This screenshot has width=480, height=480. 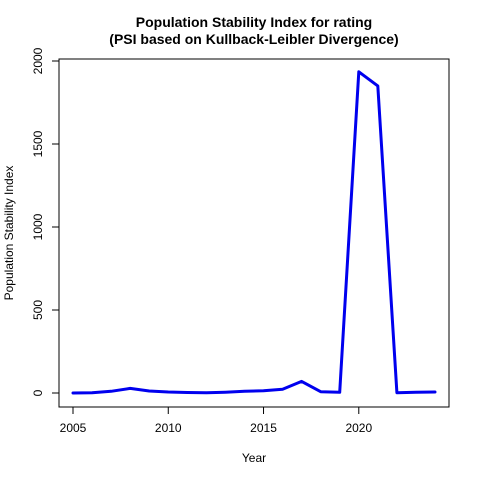 I want to click on x-axis-label: Year, so click(x=254, y=458).